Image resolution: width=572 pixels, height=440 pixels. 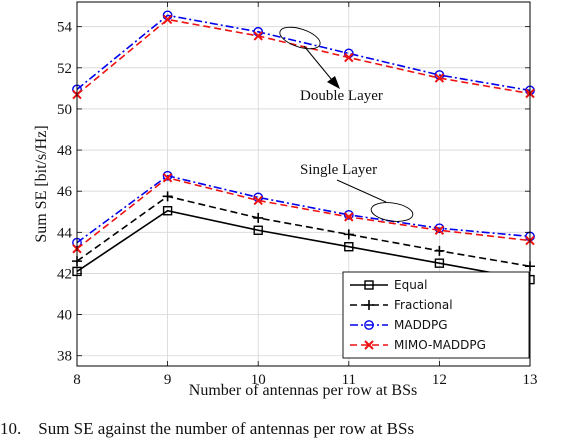 I want to click on x-axis-label: Number of antennas per row at BSs, so click(x=303, y=390).